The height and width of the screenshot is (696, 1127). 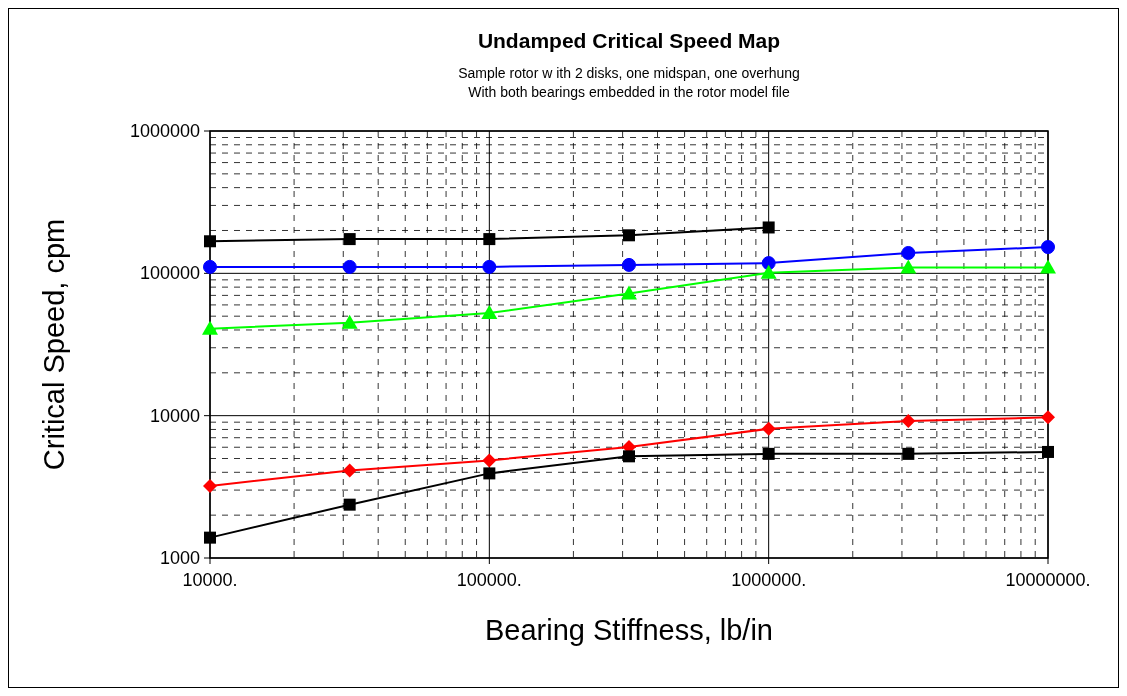 I want to click on x-tick-label: 10000000., so click(x=1048, y=580).